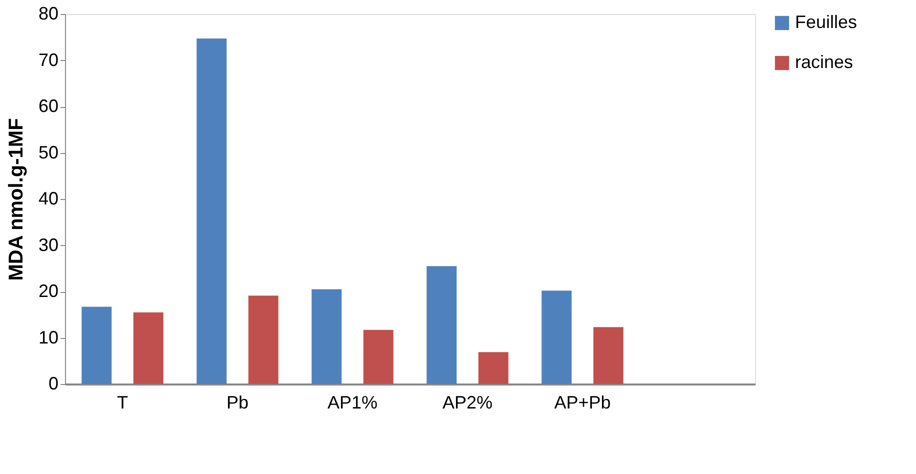 The width and height of the screenshot is (916, 474). I want to click on y-tick-label: 80, so click(48, 14).